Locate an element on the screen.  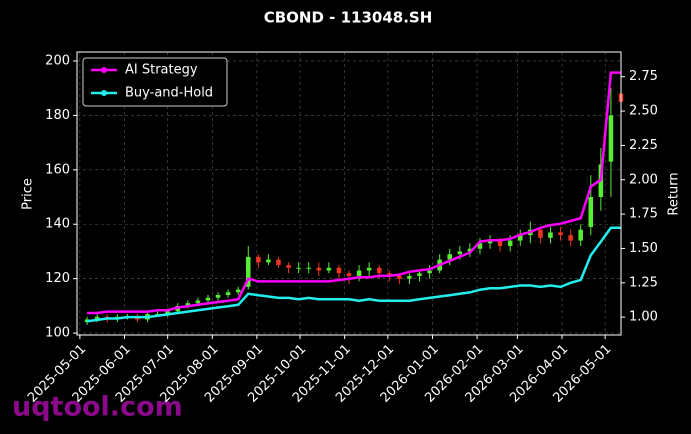
y-tick-label: 120 is located at coordinates (57, 278).